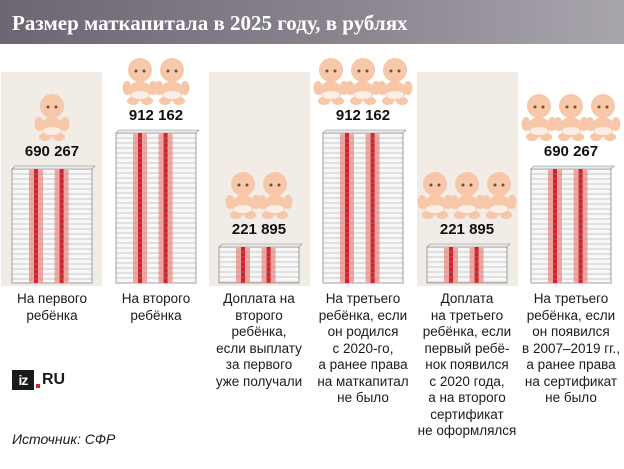  What do you see at coordinates (363, 331) in the screenshot?
I see `category-description-line: он родился` at bounding box center [363, 331].